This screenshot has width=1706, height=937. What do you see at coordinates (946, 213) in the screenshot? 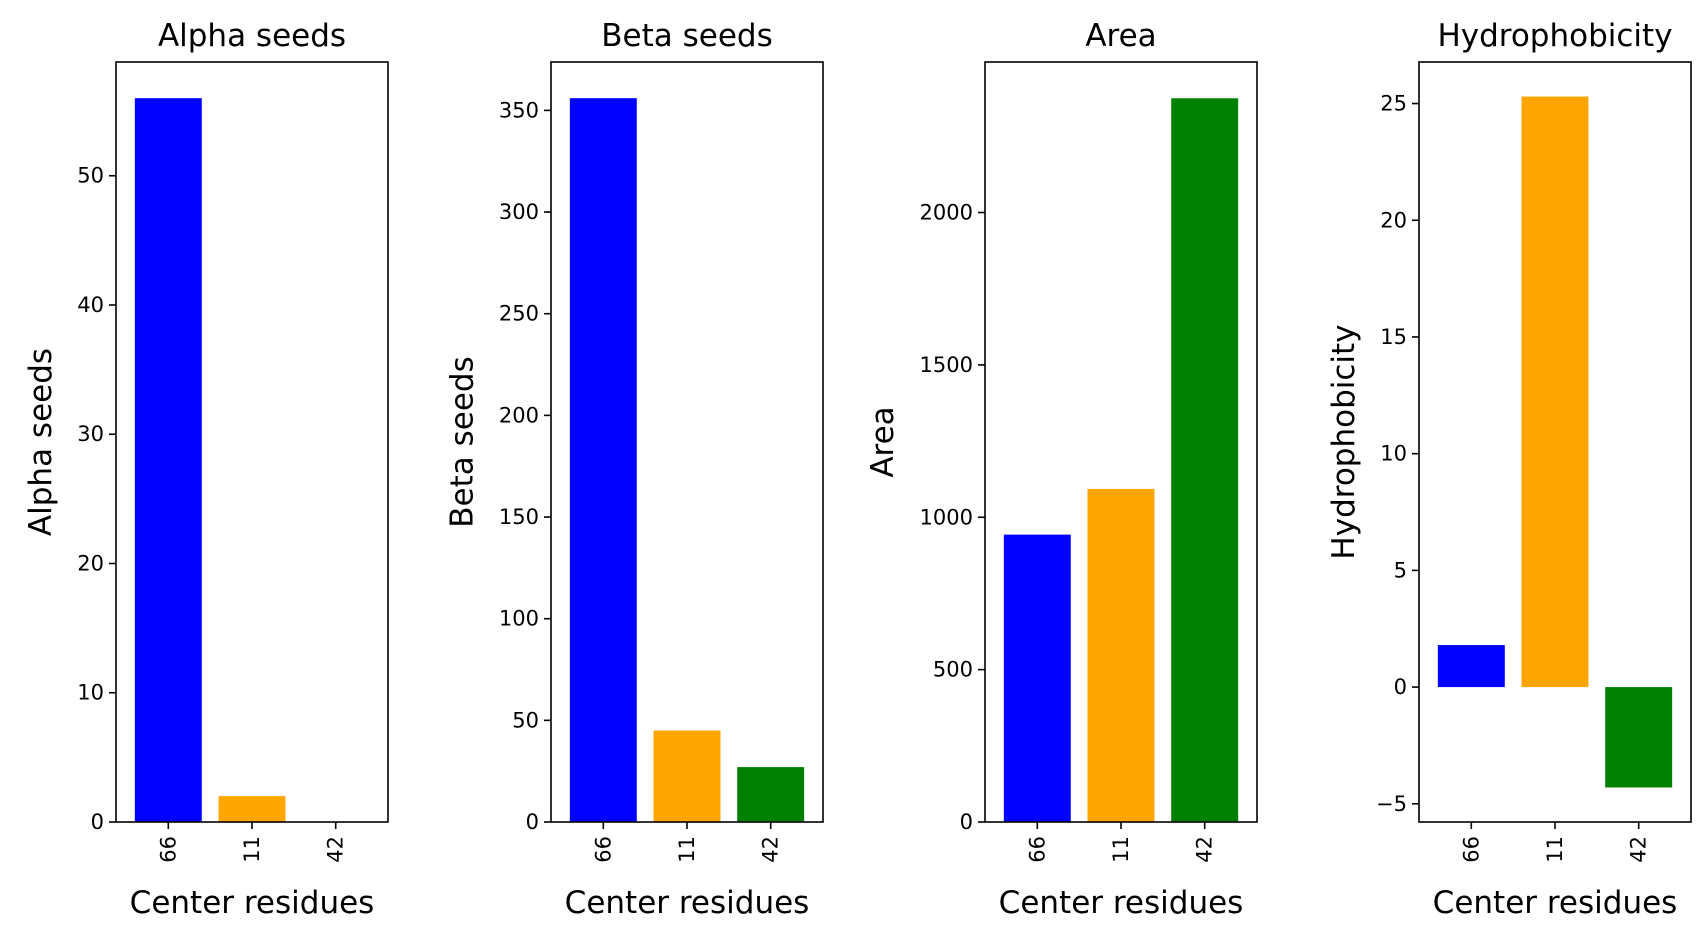
I see `y-tick-label: 2000` at bounding box center [946, 213].